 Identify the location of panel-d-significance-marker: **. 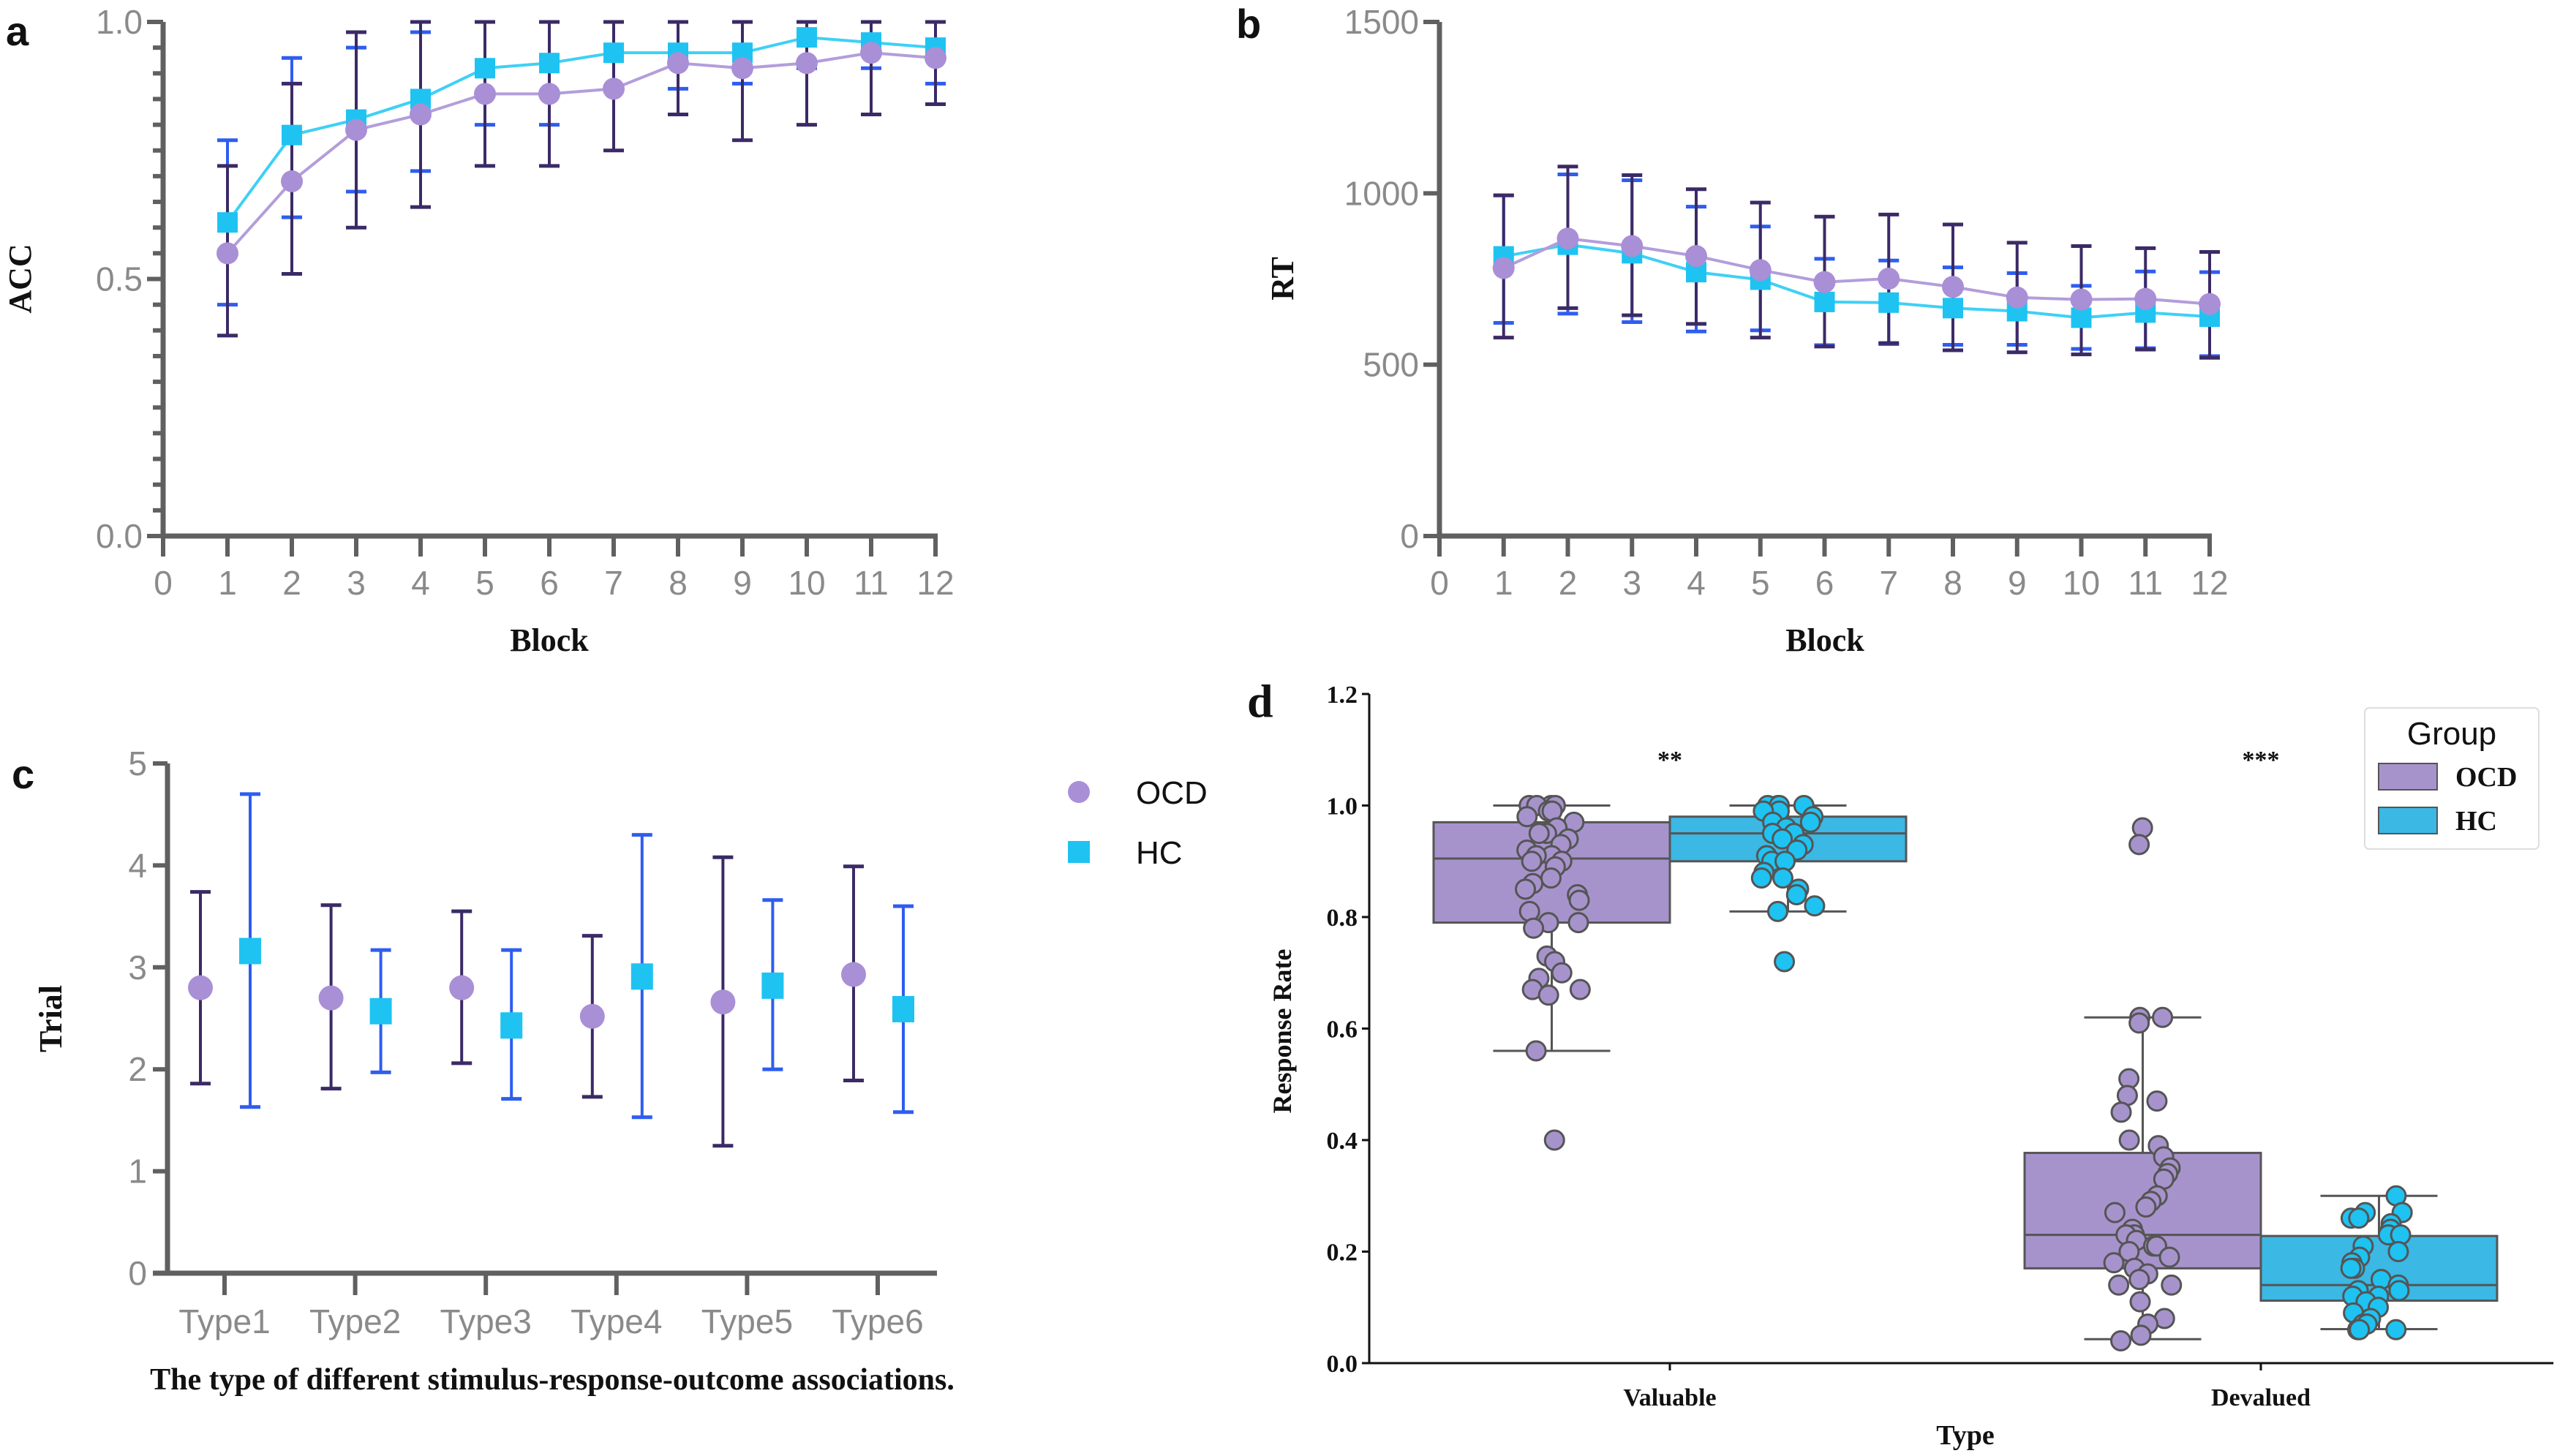
(1669, 760).